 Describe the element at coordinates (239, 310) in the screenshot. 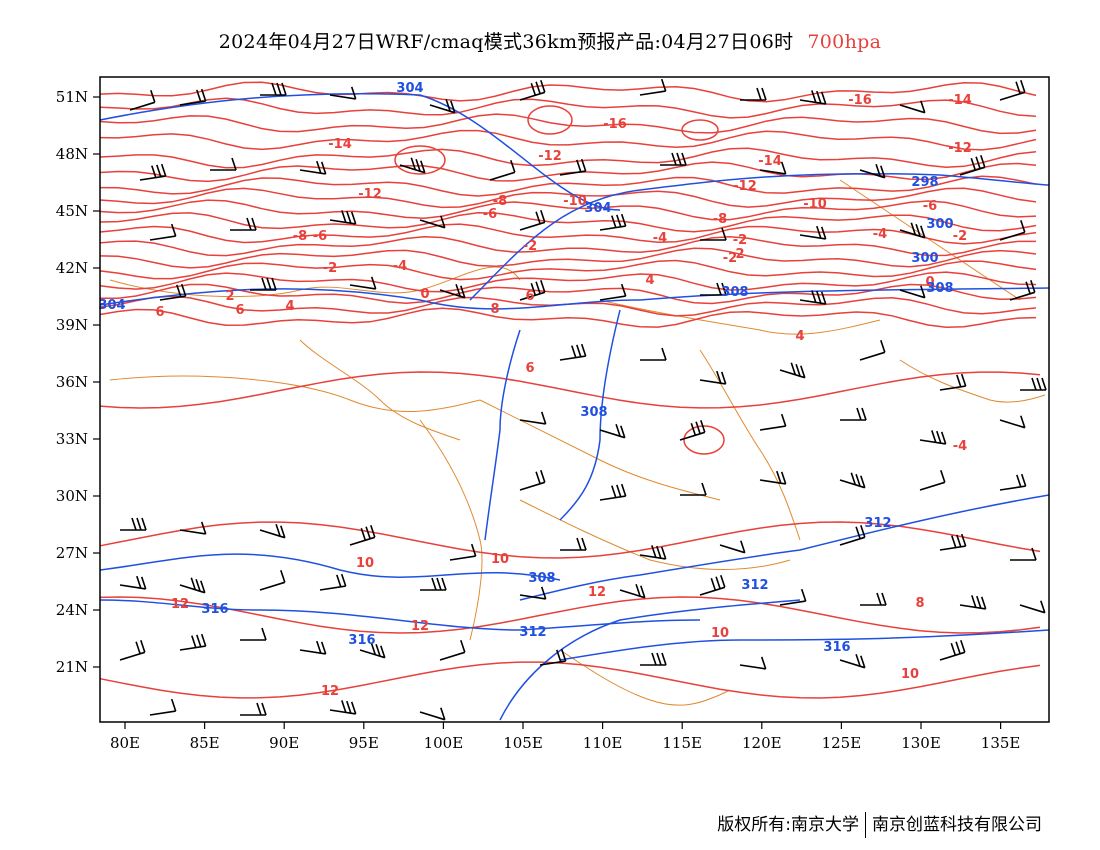

I see `temperature-label: 6` at that location.